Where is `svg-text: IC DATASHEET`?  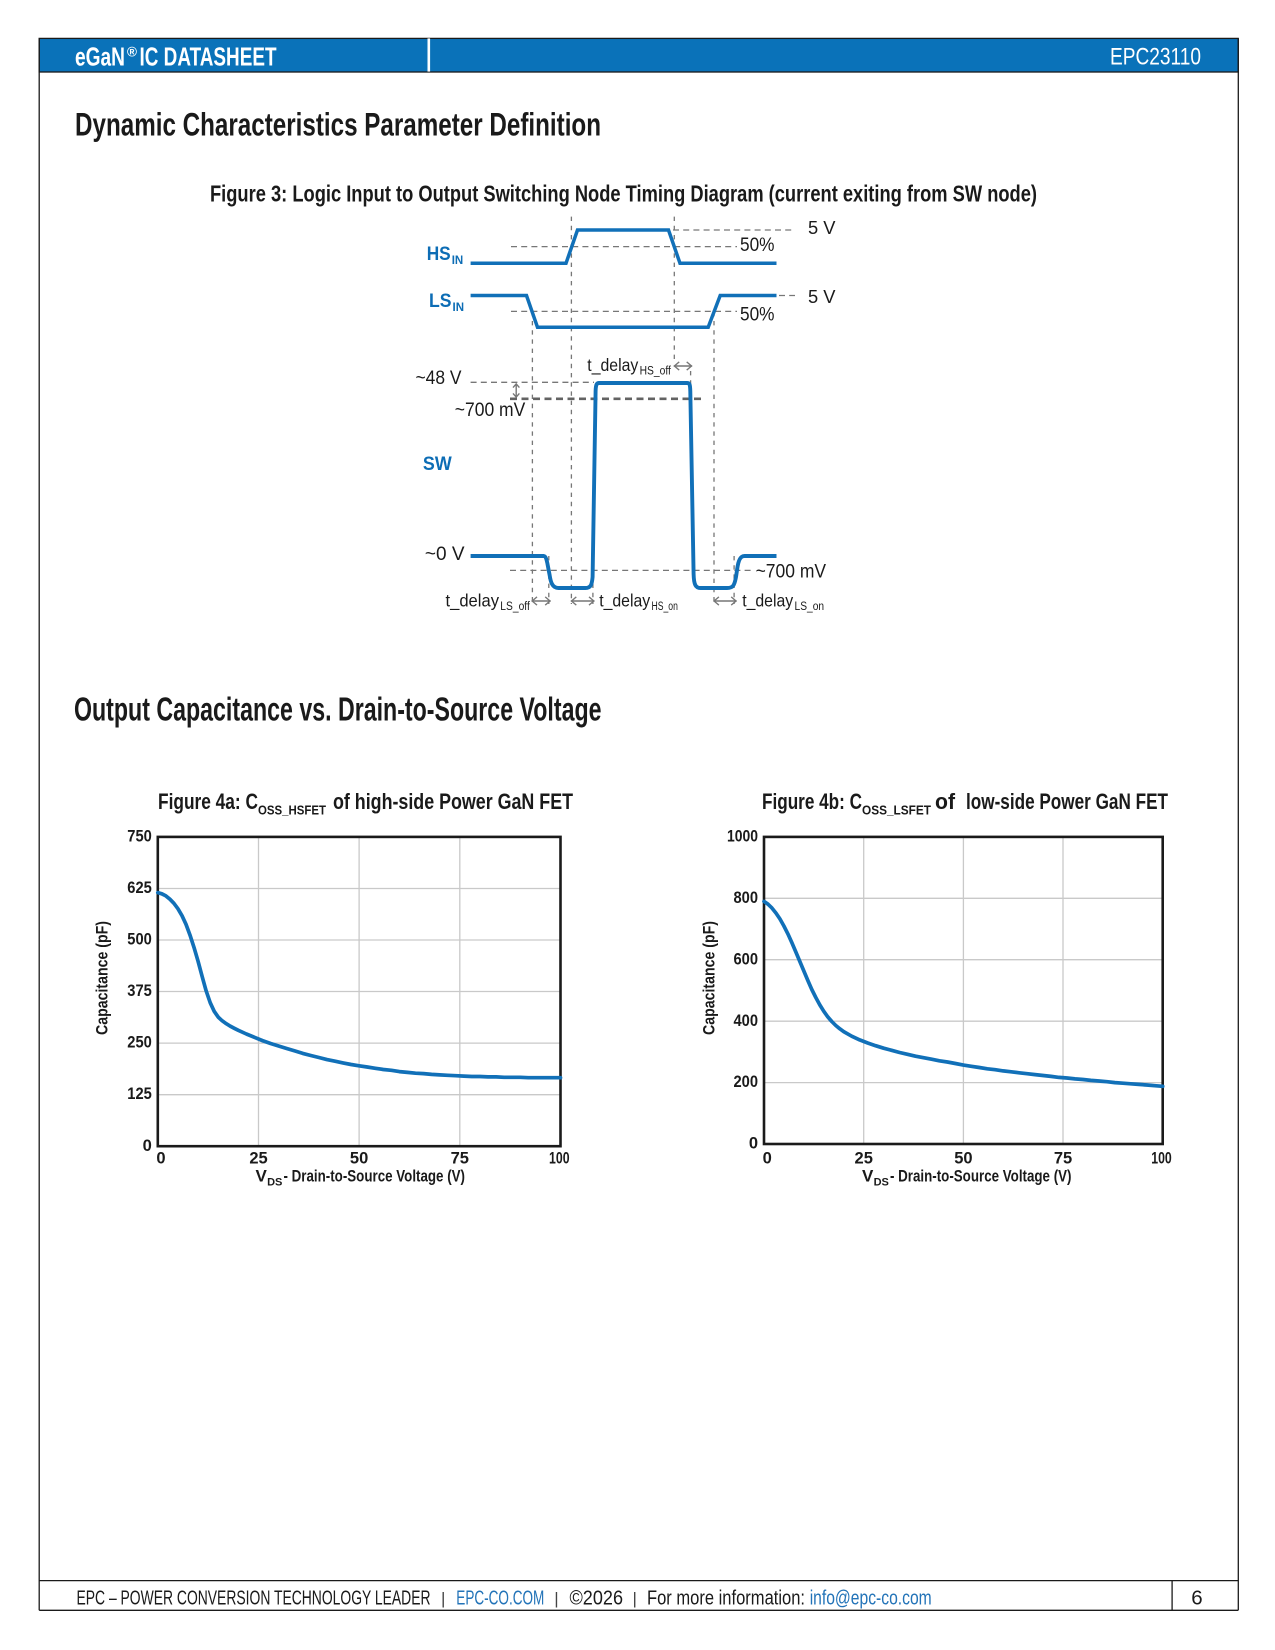
svg-text: IC DATASHEET is located at coordinates (208, 56).